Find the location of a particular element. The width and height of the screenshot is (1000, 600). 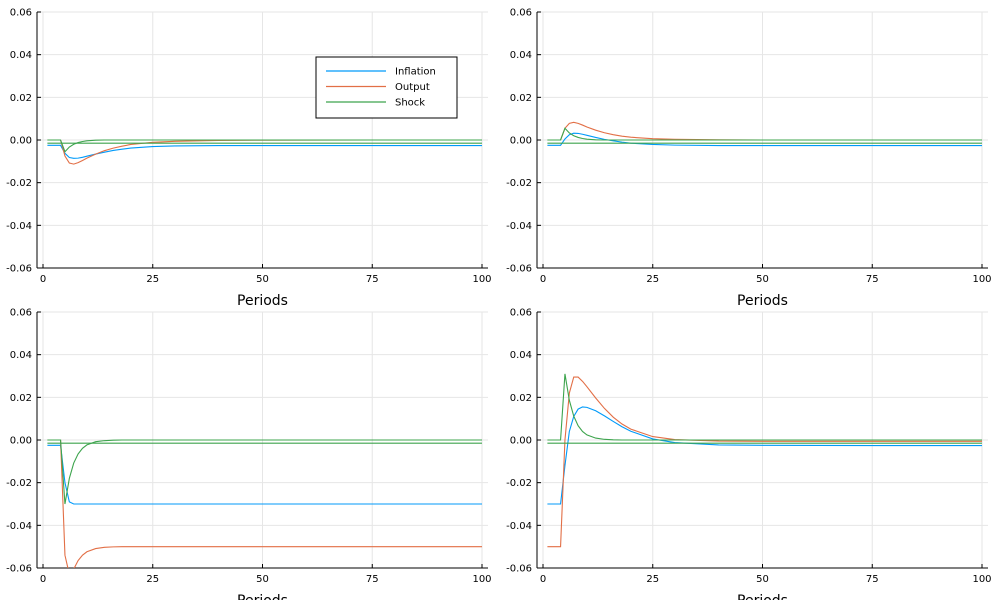

legend: Inflation Output Shock is located at coordinates (386, 87).